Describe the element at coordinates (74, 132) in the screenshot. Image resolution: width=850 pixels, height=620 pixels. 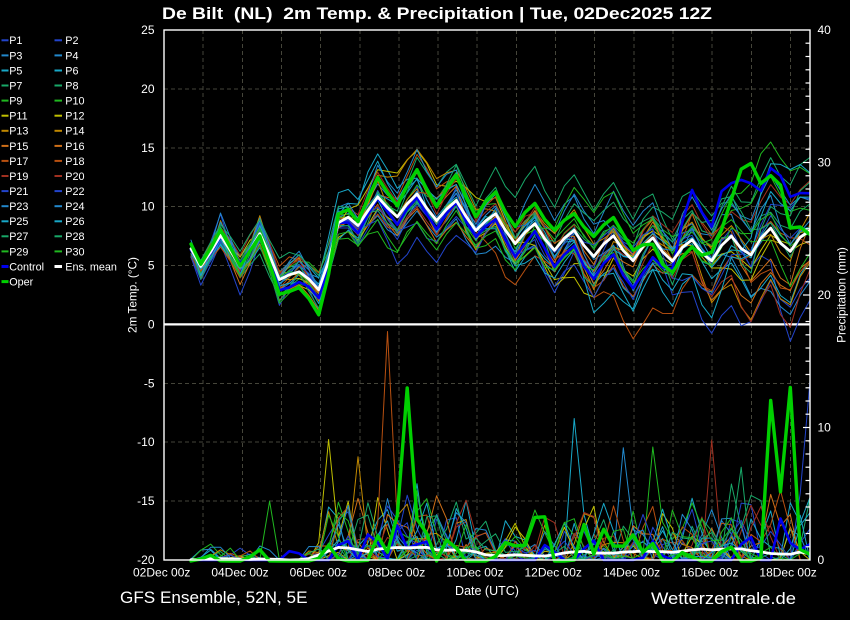
I see `svg-text: P14` at that location.